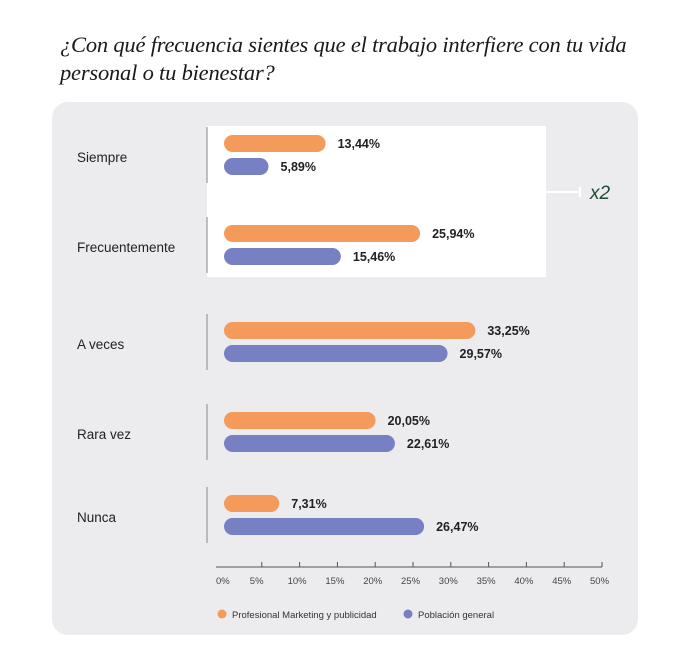  I want to click on category-label: A veces, so click(101, 344).